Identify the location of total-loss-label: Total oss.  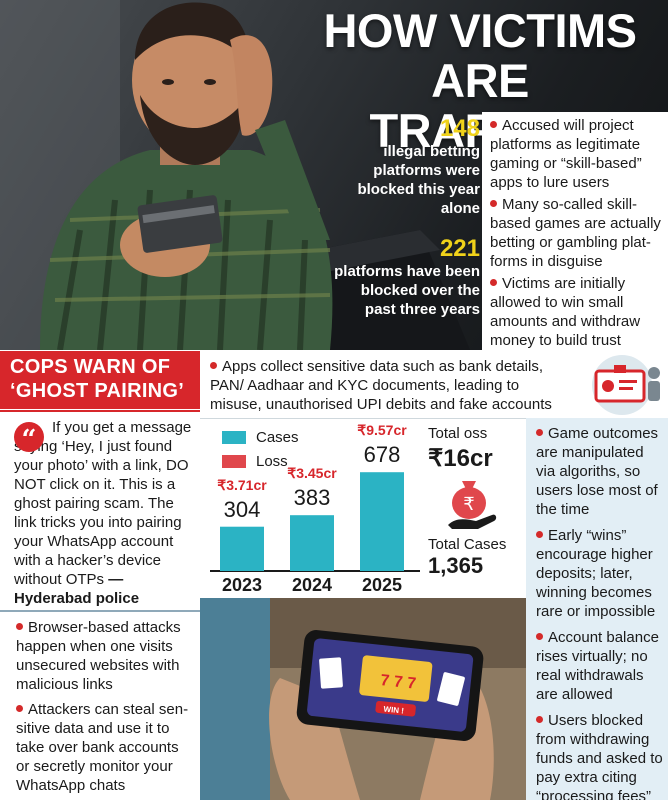
(458, 433).